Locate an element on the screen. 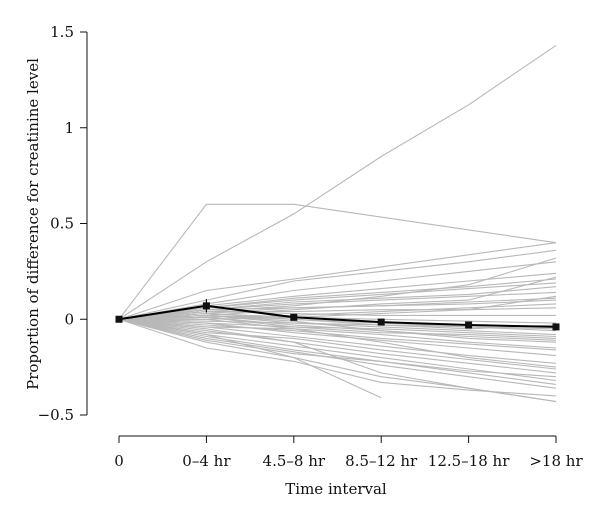 The image size is (600, 517). x-tick-label: >18 hr is located at coordinates (556, 461).